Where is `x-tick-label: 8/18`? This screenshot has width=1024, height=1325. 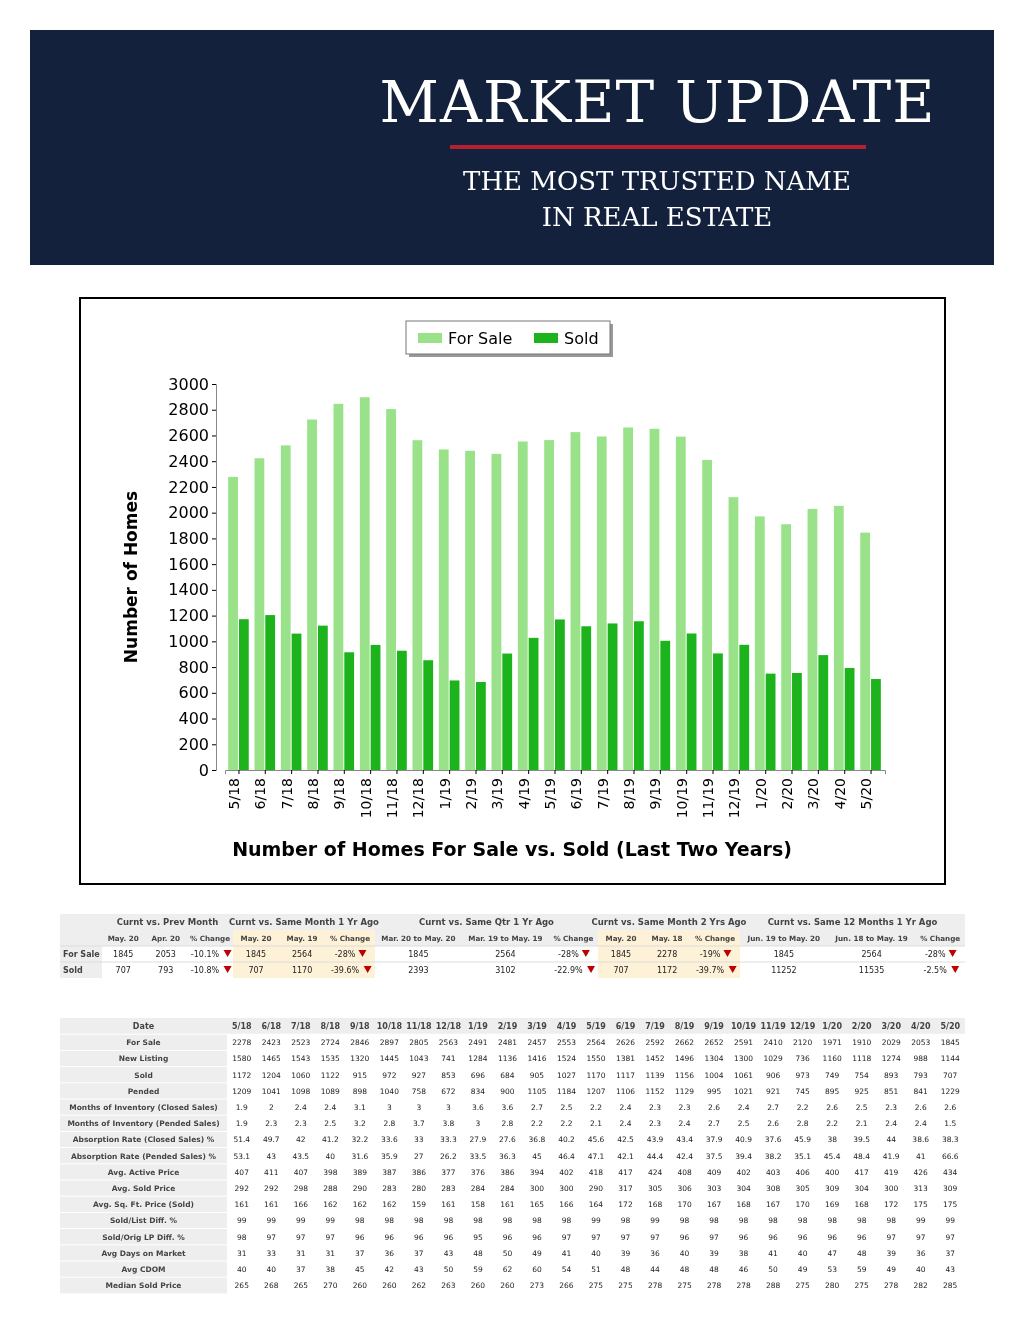
x-tick-label: 8/18 is located at coordinates (312, 794).